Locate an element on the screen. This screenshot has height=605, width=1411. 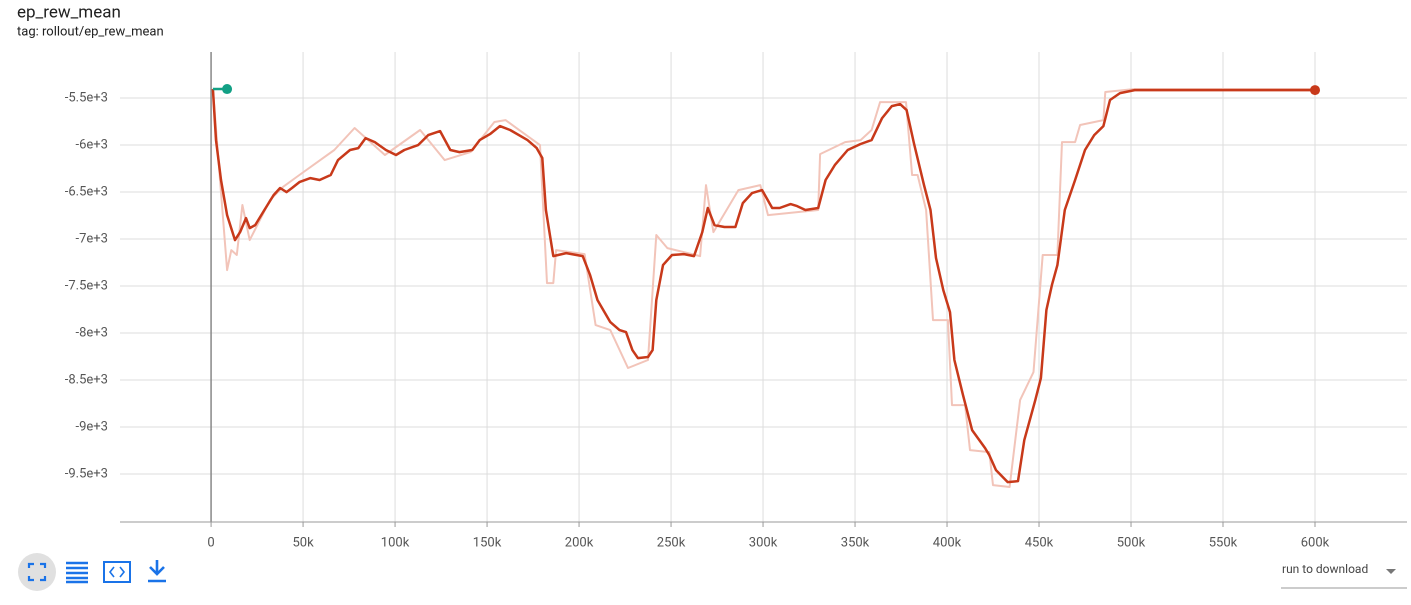
y-tick-label: -7e+3 is located at coordinates (92, 238).